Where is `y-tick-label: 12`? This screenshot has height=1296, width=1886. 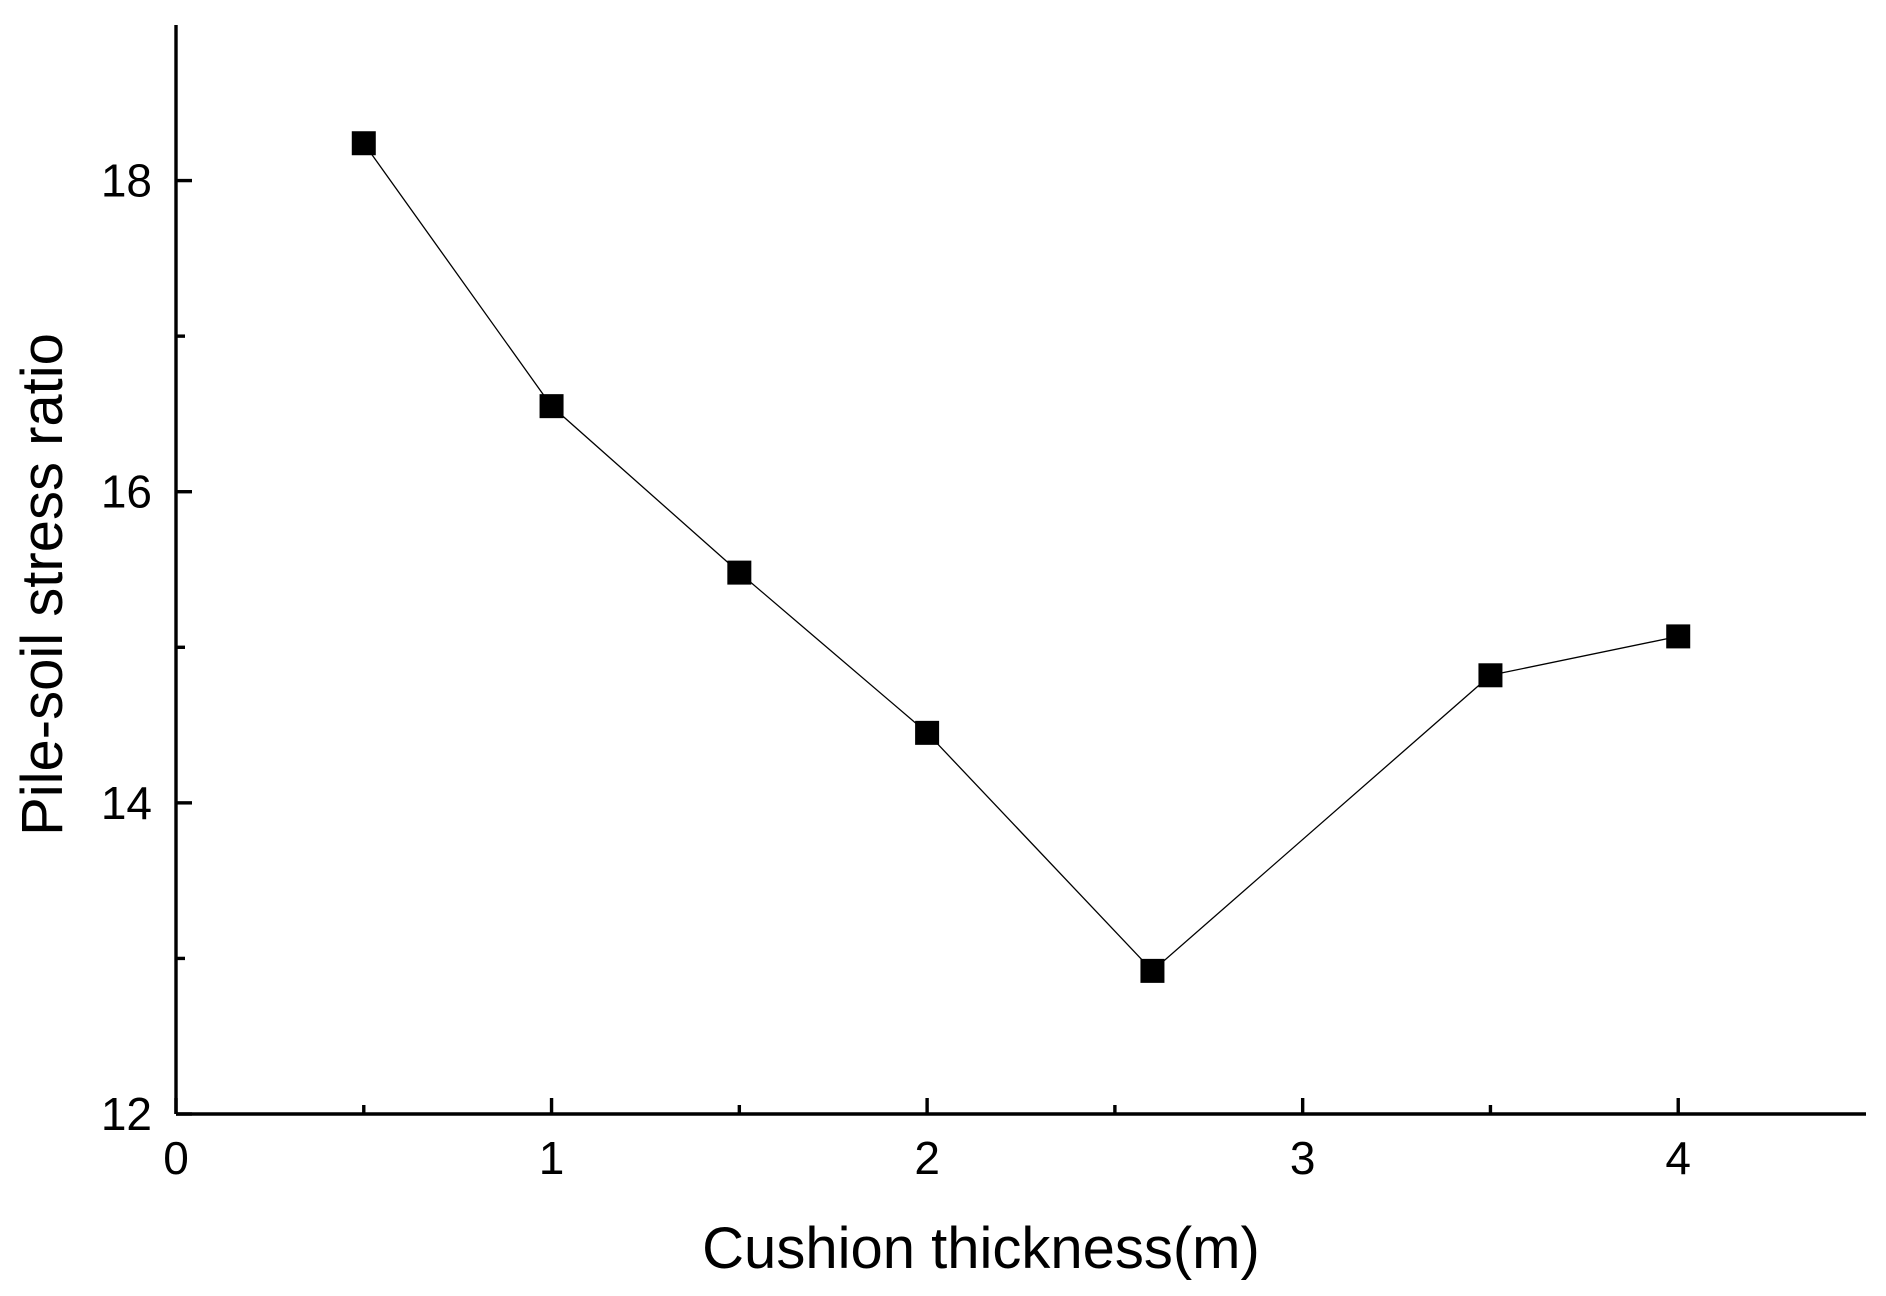
y-tick-label: 12 is located at coordinates (126, 1114).